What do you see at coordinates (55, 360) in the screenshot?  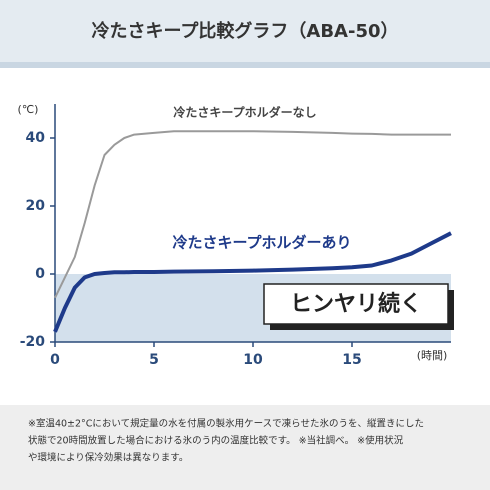 I see `x-tick-label: 0` at bounding box center [55, 360].